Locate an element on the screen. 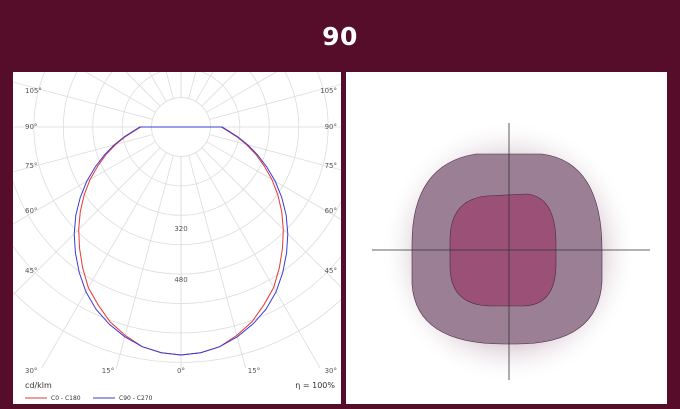  unit-label: cd/klm is located at coordinates (38, 385).